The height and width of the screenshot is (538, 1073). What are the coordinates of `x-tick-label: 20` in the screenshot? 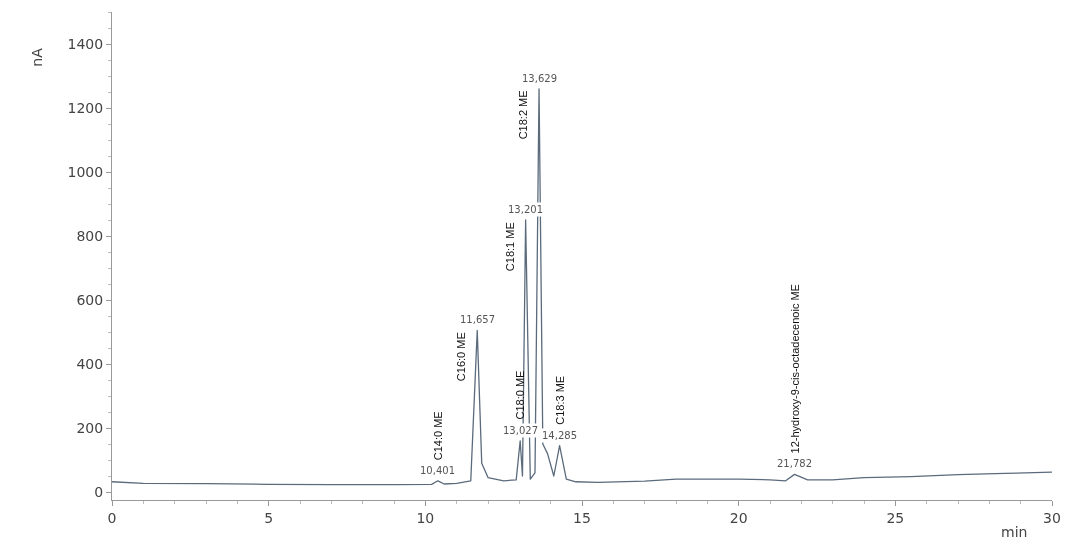 It's located at (738, 517).